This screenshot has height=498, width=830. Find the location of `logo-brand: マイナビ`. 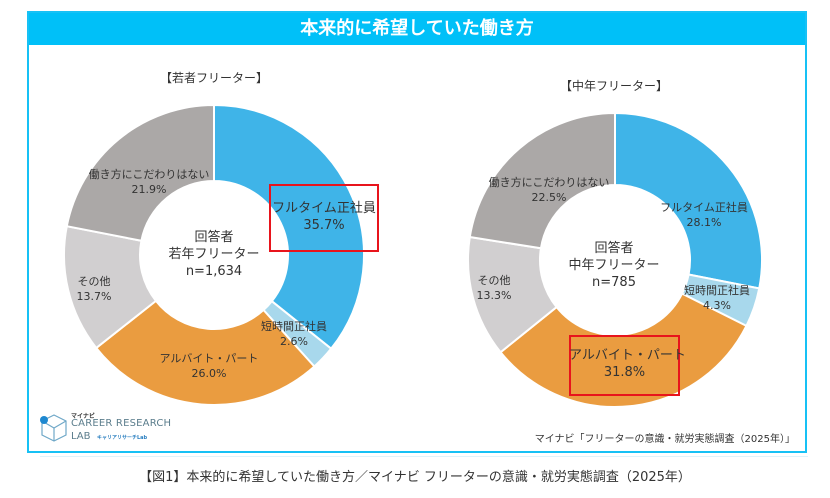

logo-brand: マイナビ is located at coordinates (83, 416).